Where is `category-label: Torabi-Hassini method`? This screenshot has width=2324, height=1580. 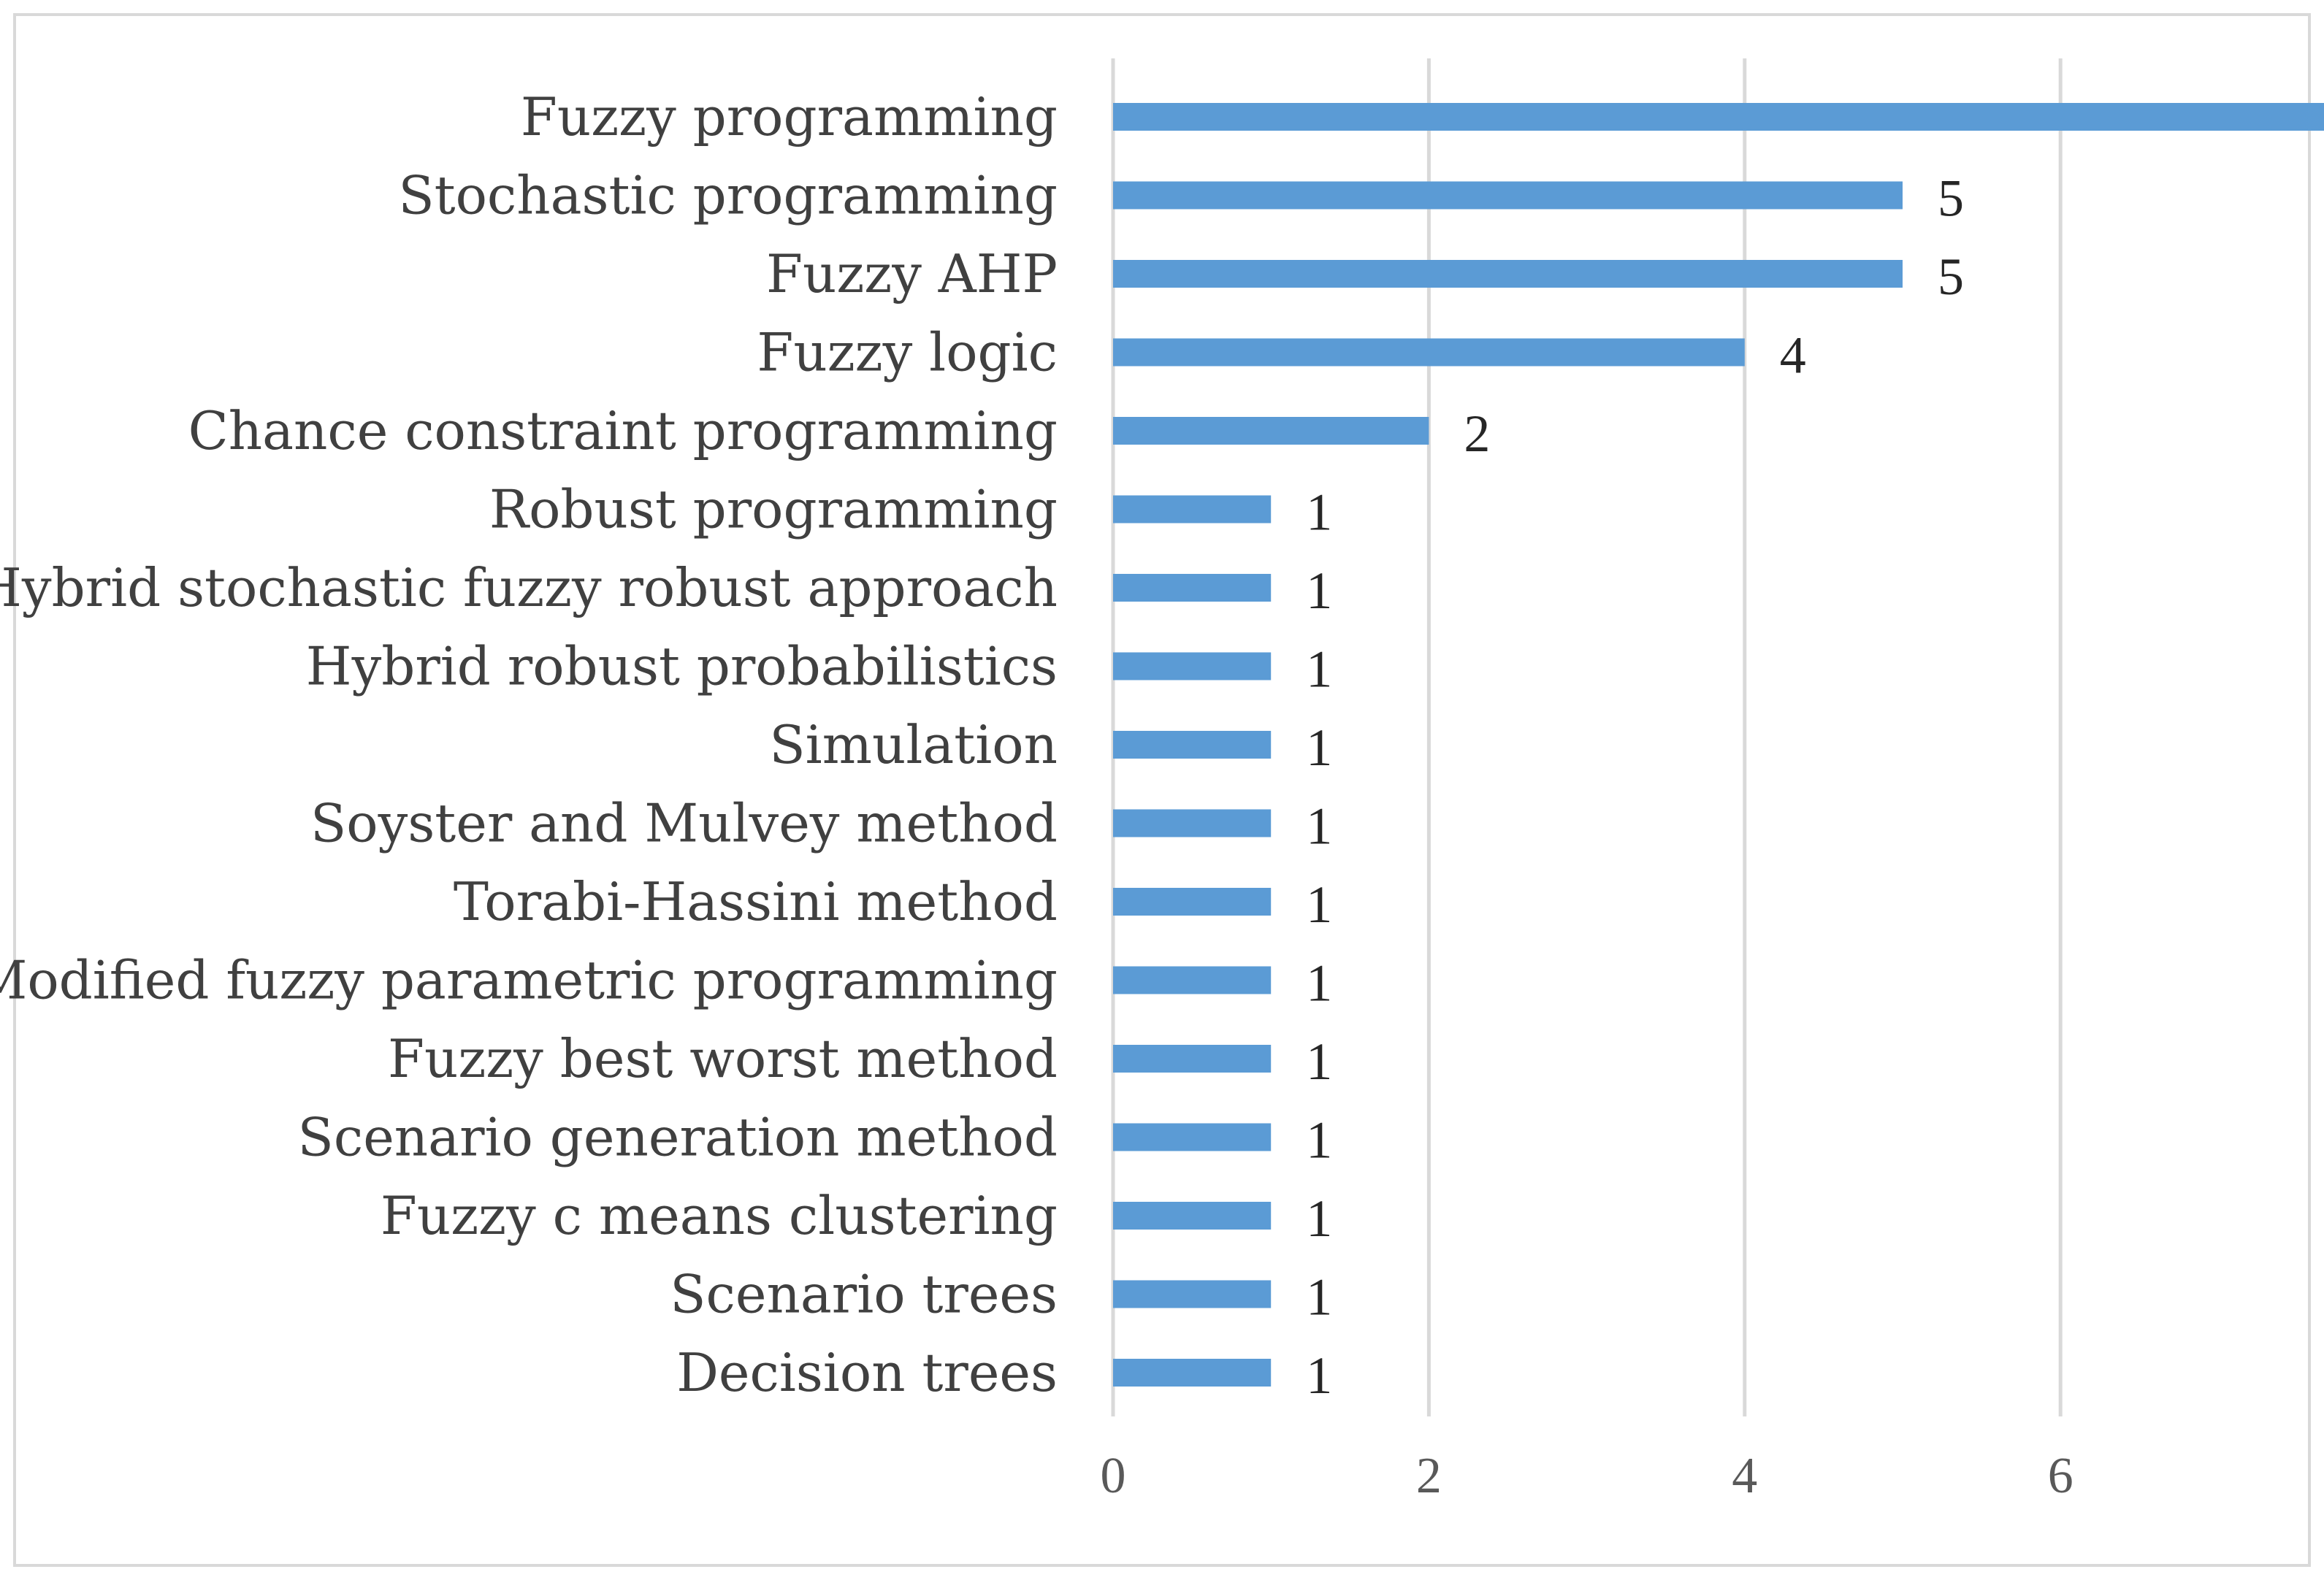
category-label: Torabi-Hassini method is located at coordinates (756, 901).